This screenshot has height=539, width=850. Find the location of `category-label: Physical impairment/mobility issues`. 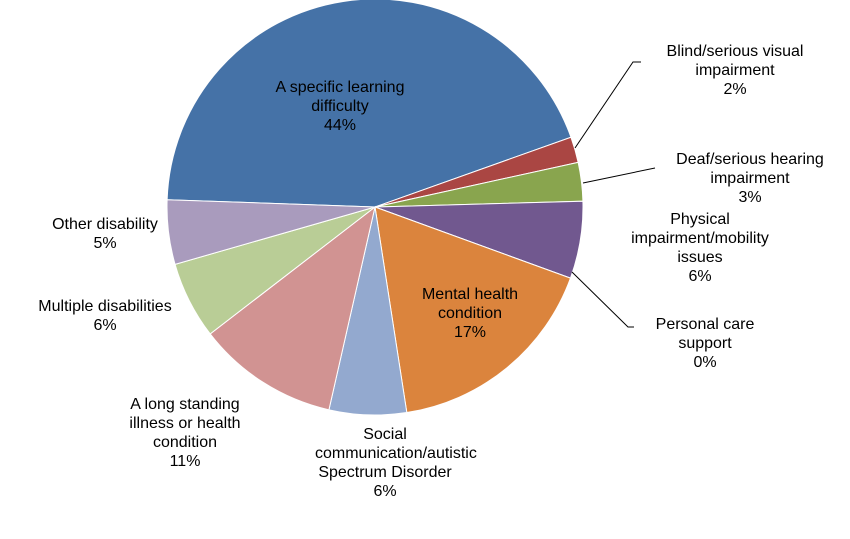

category-label: Physical impairment/mobility issues is located at coordinates (700, 238).